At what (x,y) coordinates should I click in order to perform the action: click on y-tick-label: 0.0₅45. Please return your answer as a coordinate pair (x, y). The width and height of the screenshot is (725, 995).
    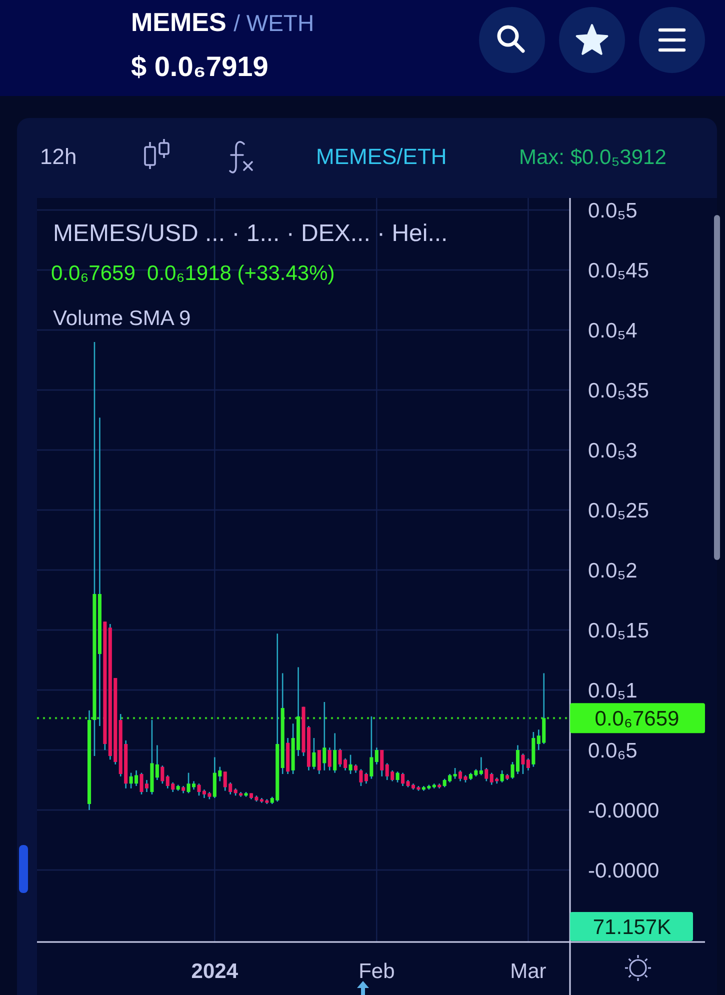
    Looking at the image, I should click on (619, 270).